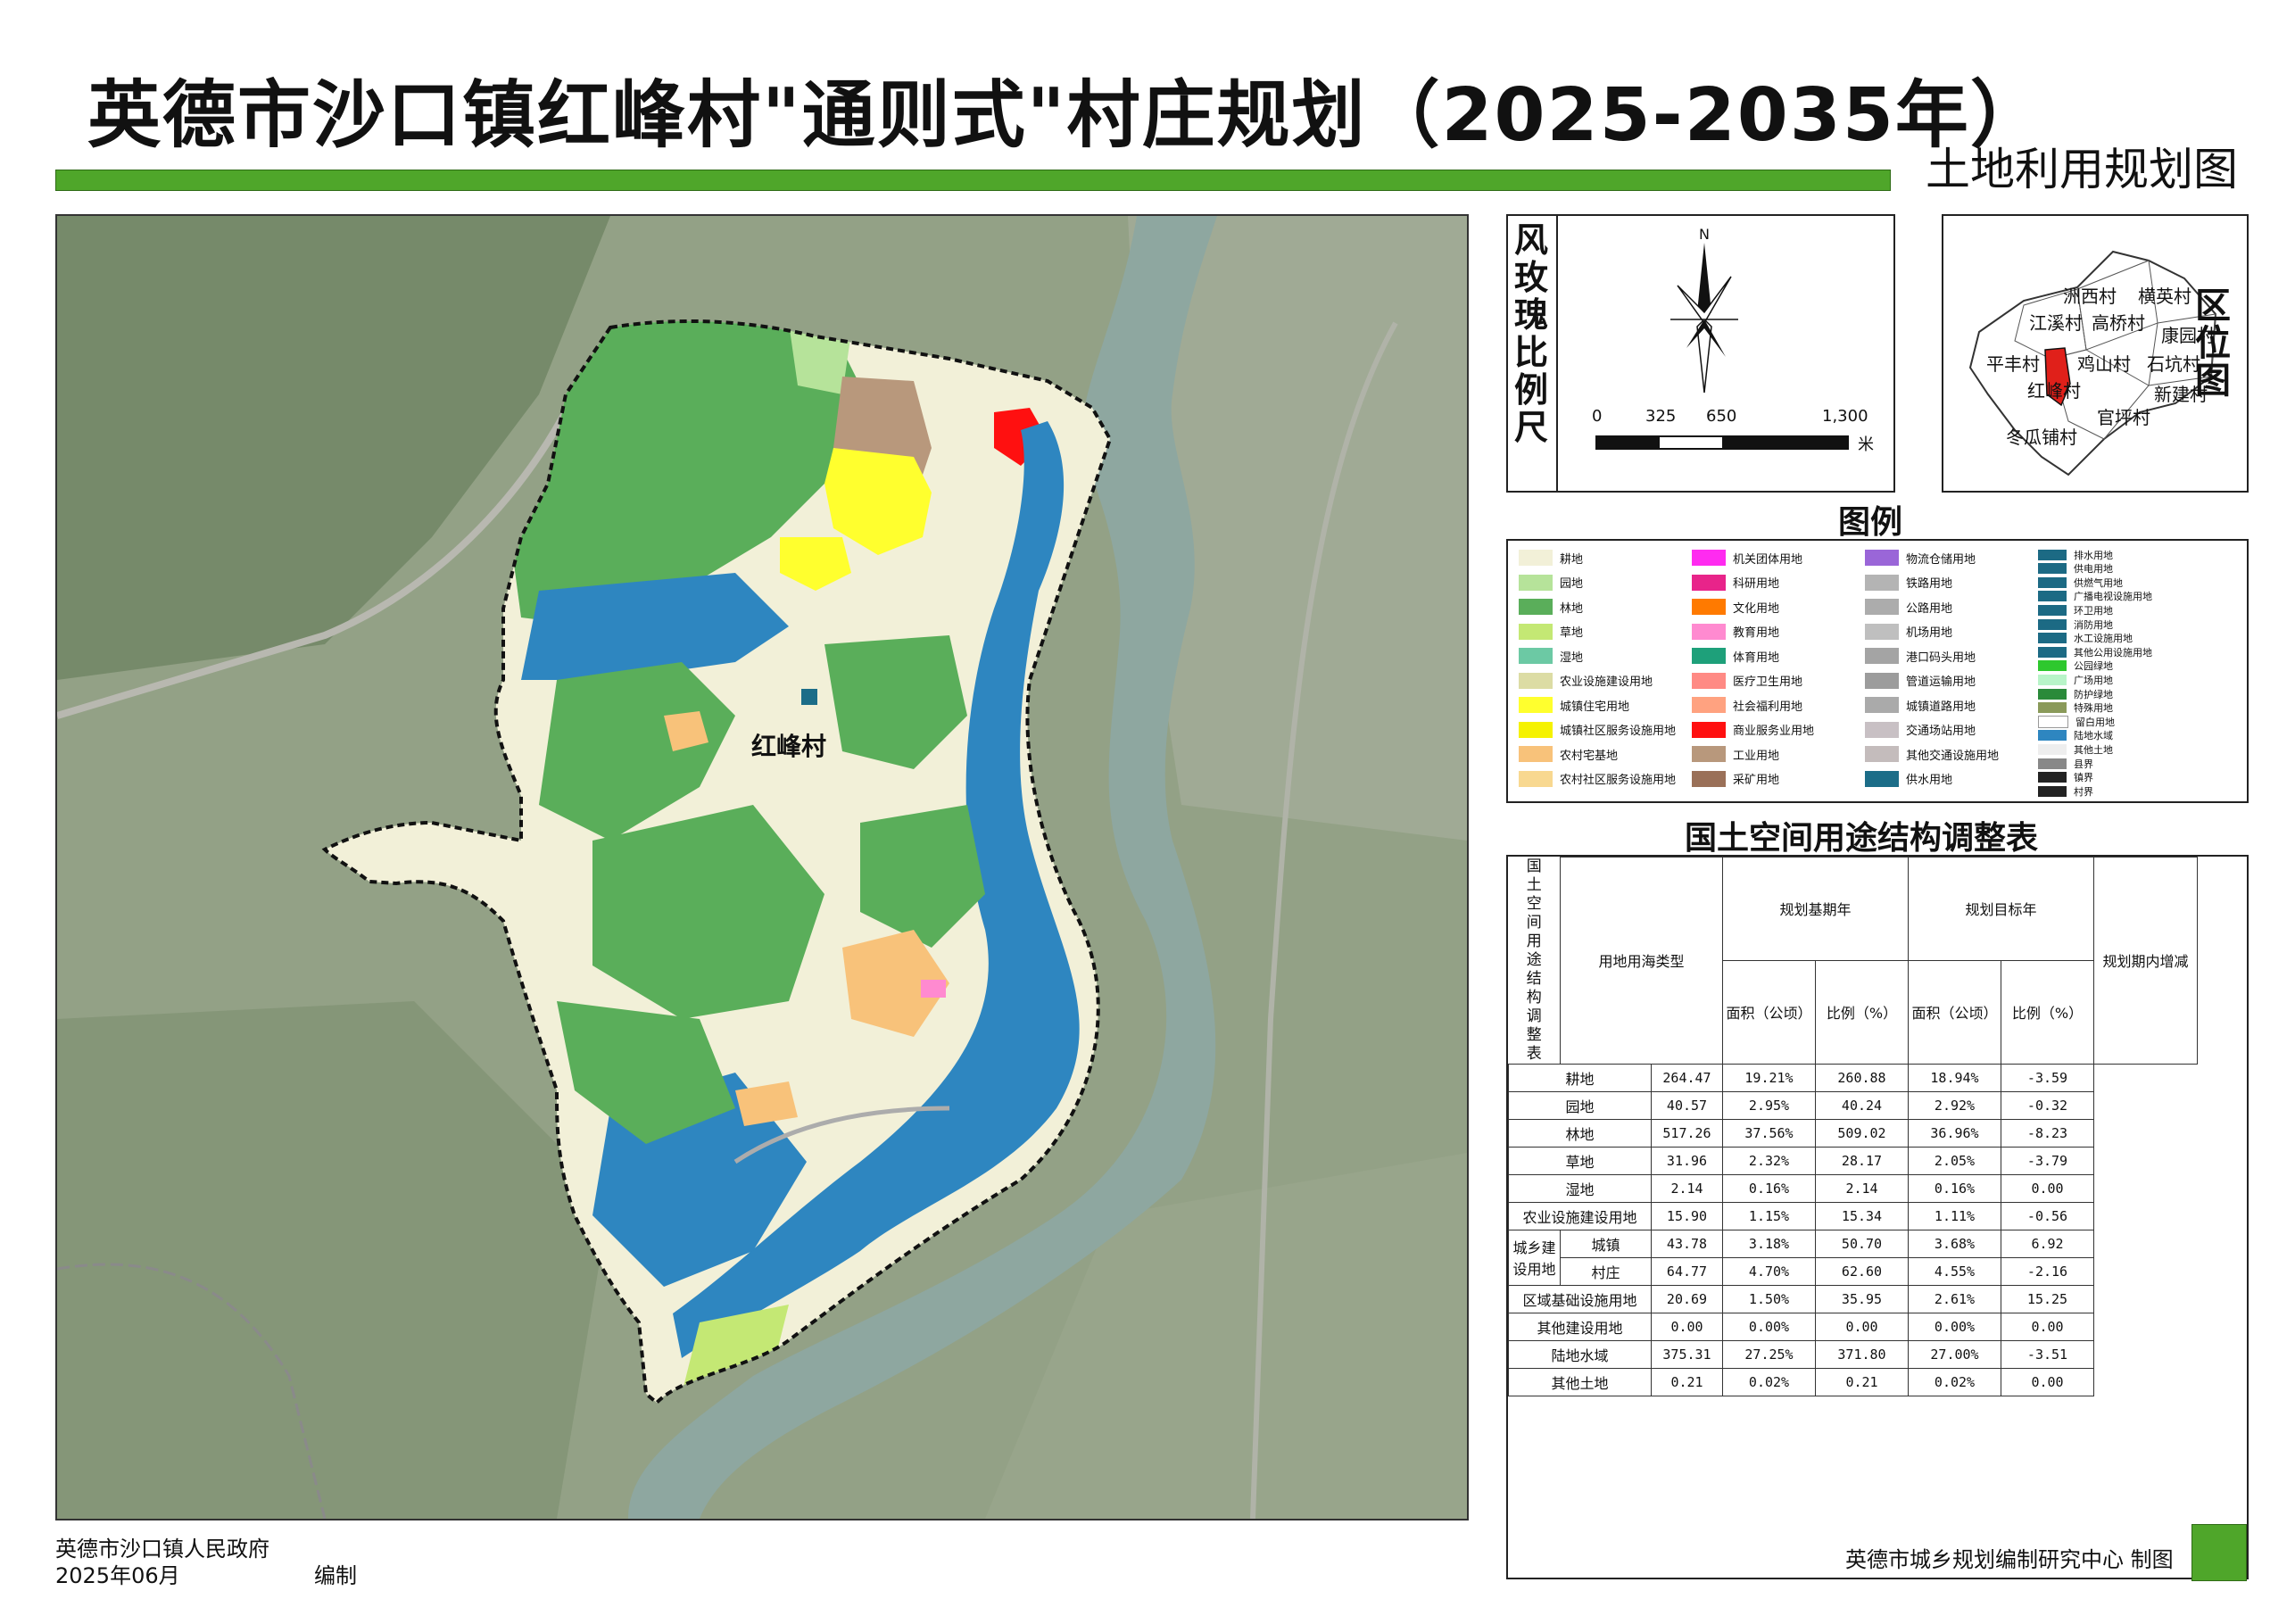  Describe the element at coordinates (1531, 333) in the screenshot. I see `compass-vertical-label: 风 玫 瑰 比 例 尺` at that location.